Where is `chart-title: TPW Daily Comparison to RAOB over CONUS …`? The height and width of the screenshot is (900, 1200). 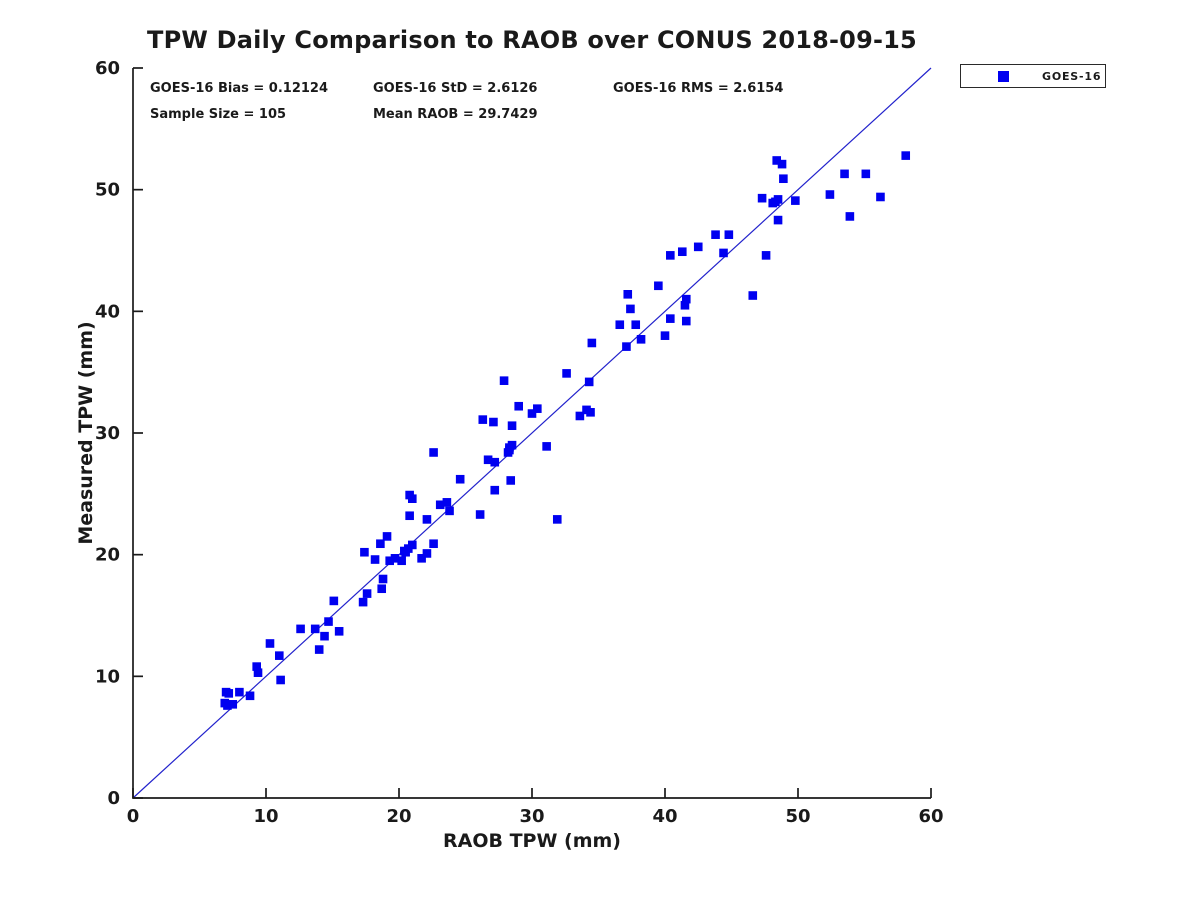
chart-title: TPW Daily Comparison to RAOB over CONUS … is located at coordinates (532, 40).